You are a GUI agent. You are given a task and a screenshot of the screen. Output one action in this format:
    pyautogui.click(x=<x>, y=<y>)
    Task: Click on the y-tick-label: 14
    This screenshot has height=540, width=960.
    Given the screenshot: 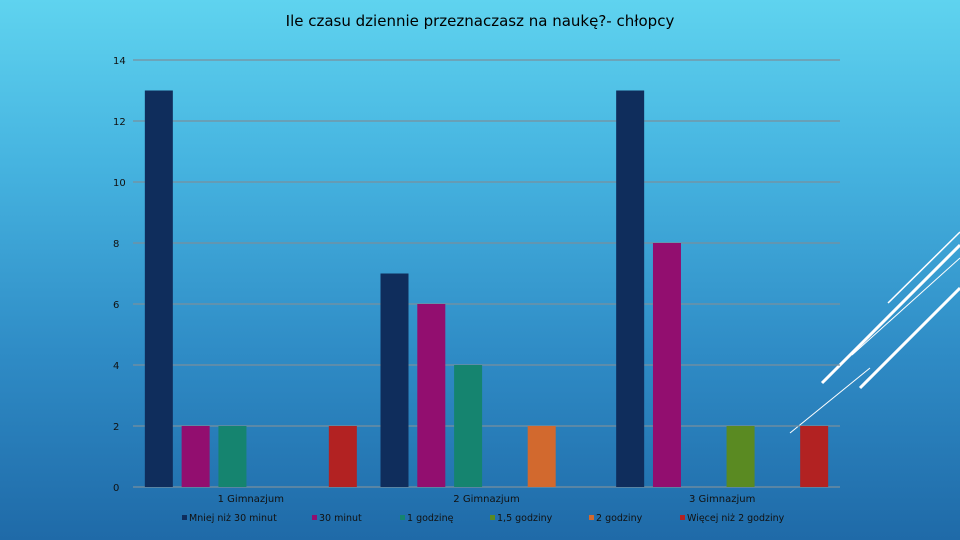 What is the action you would take?
    pyautogui.click(x=119, y=61)
    